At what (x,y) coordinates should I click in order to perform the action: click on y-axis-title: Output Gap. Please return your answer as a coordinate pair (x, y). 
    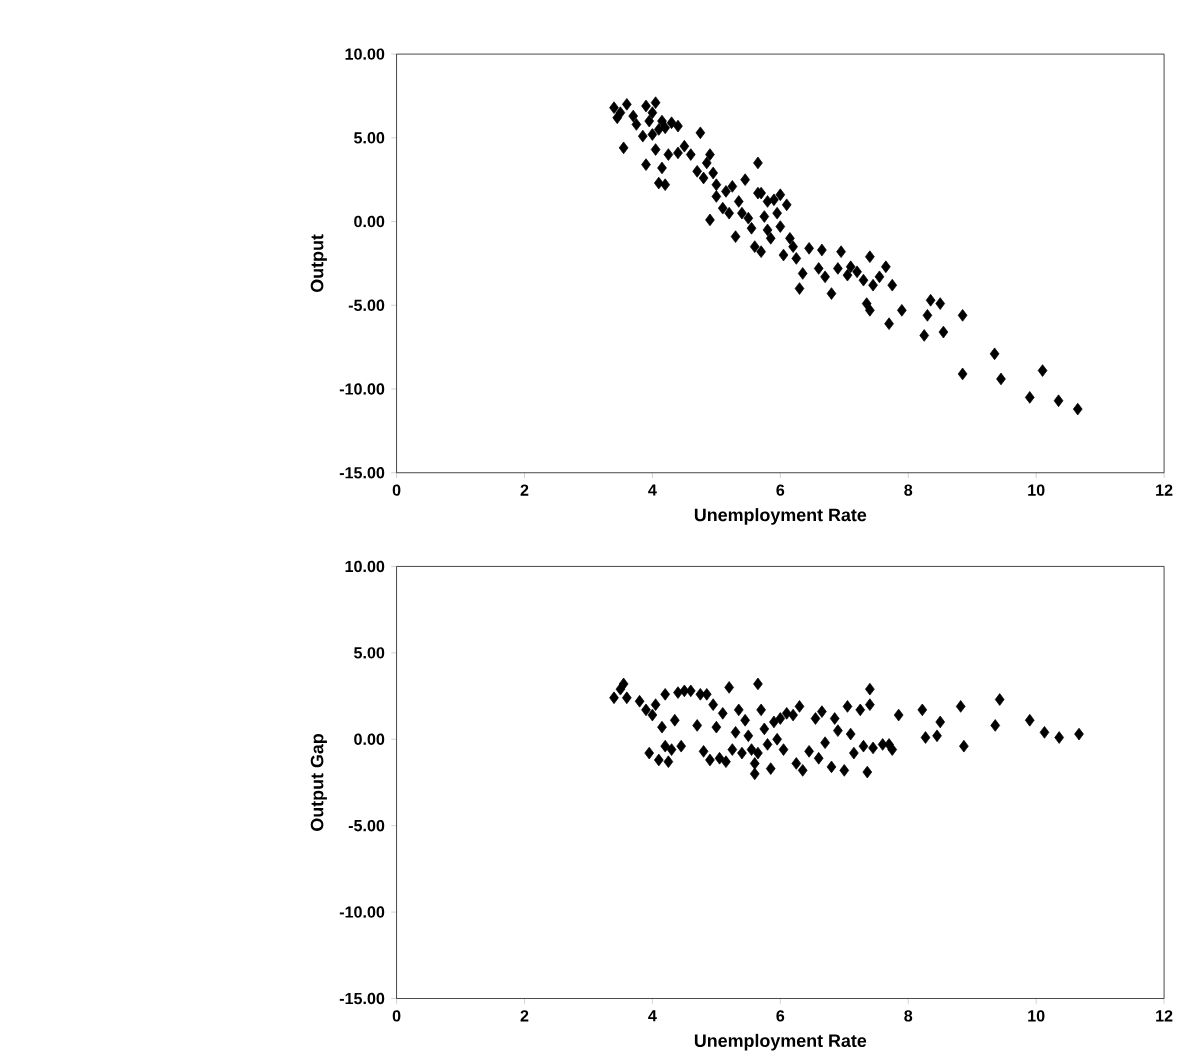
    Looking at the image, I should click on (318, 783).